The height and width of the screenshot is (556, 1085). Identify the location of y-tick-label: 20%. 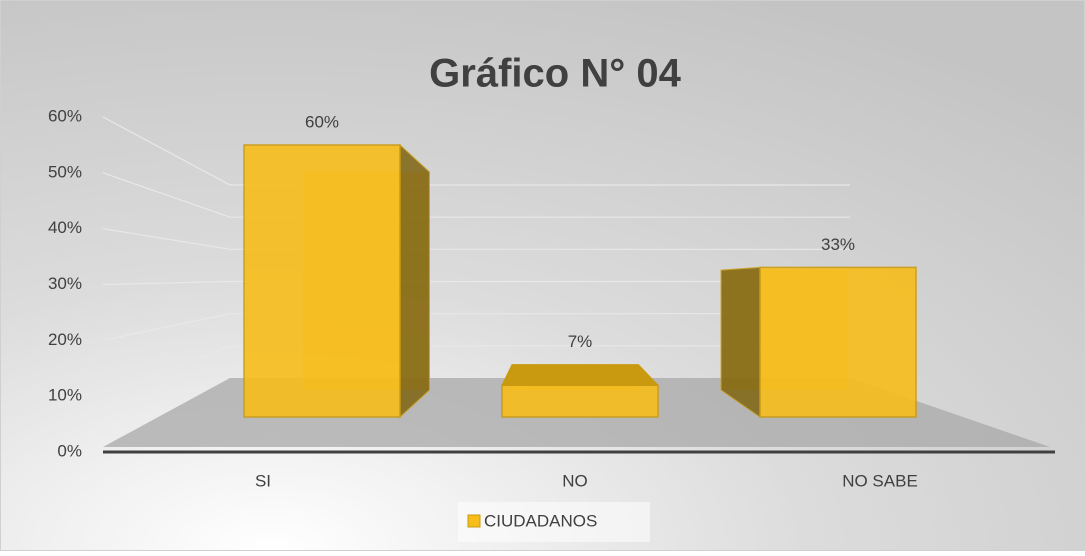
(65, 339).